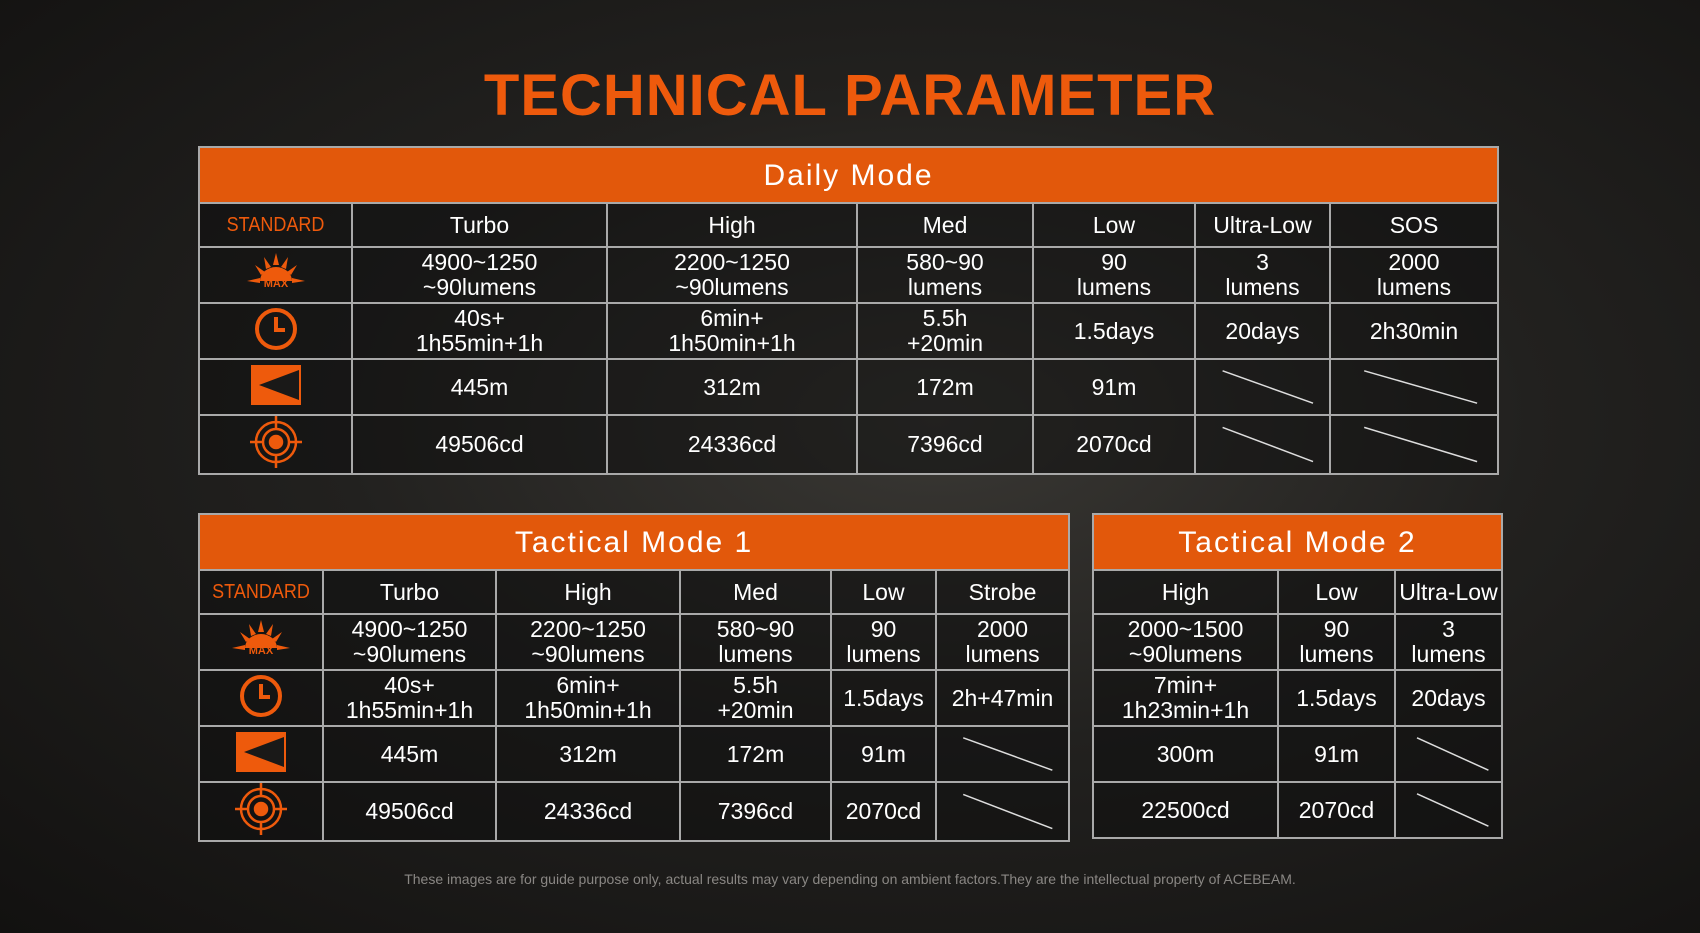 The image size is (1700, 933). What do you see at coordinates (1448, 592) in the screenshot?
I see `column-header: Ultra-Low` at bounding box center [1448, 592].